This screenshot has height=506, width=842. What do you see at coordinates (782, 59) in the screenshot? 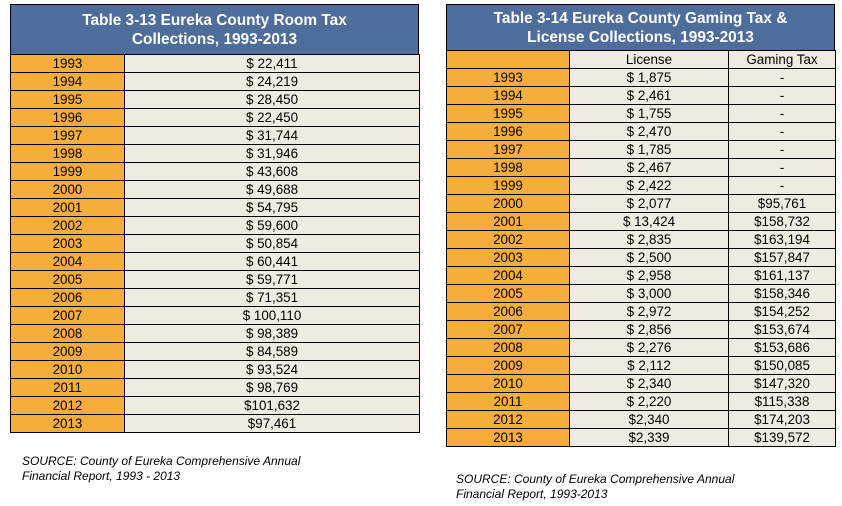
I see `header-gaming-tax: Gaming Tax` at bounding box center [782, 59].